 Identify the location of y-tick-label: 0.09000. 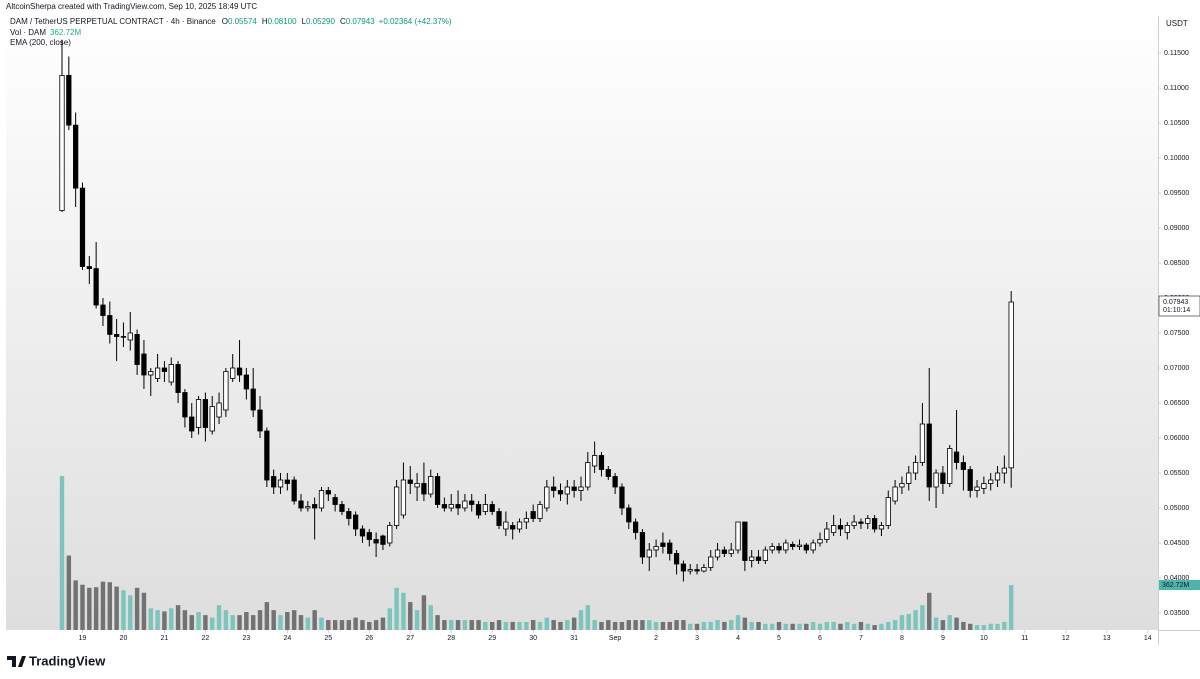
(1176, 228).